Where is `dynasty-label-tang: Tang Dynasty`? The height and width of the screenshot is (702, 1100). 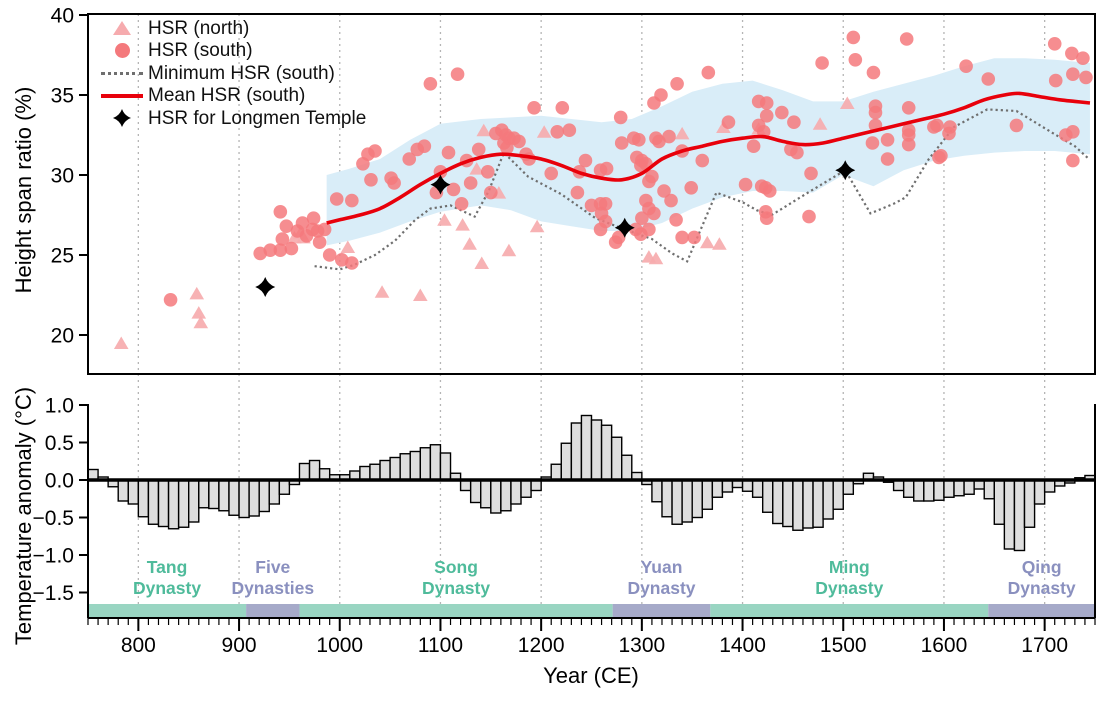 dynasty-label-tang: Tang Dynasty is located at coordinates (167, 577).